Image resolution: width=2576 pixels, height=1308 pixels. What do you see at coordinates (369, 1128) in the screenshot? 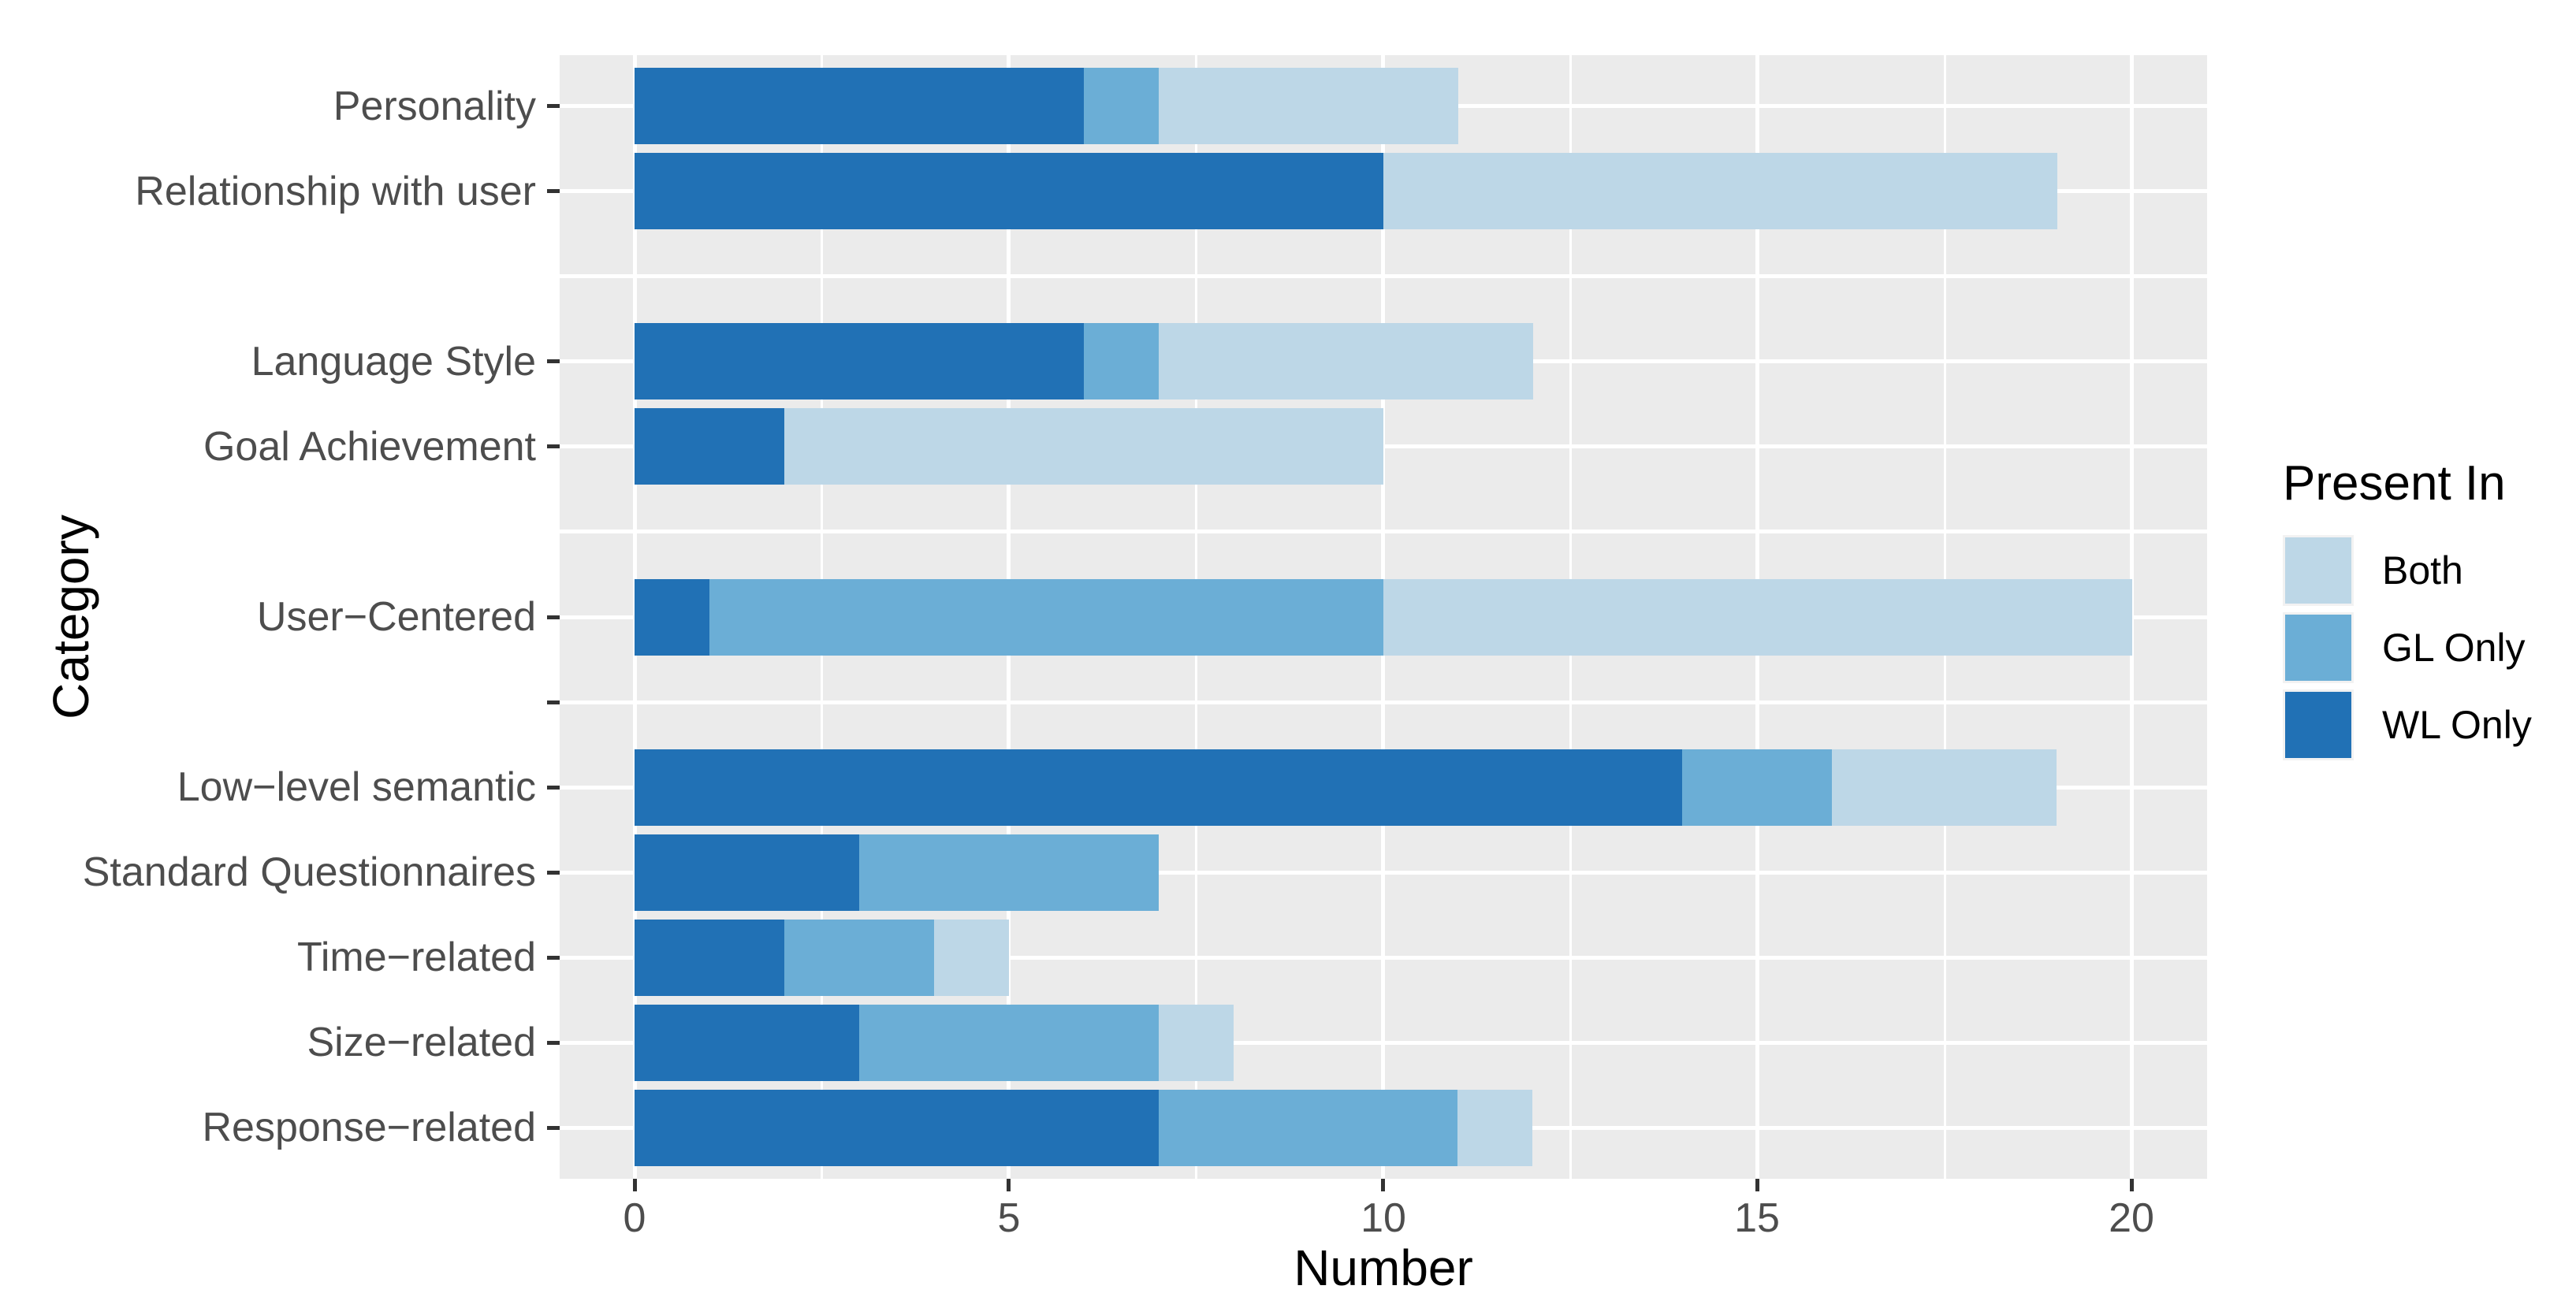
I see `y-tick-label: Response−related` at bounding box center [369, 1128].